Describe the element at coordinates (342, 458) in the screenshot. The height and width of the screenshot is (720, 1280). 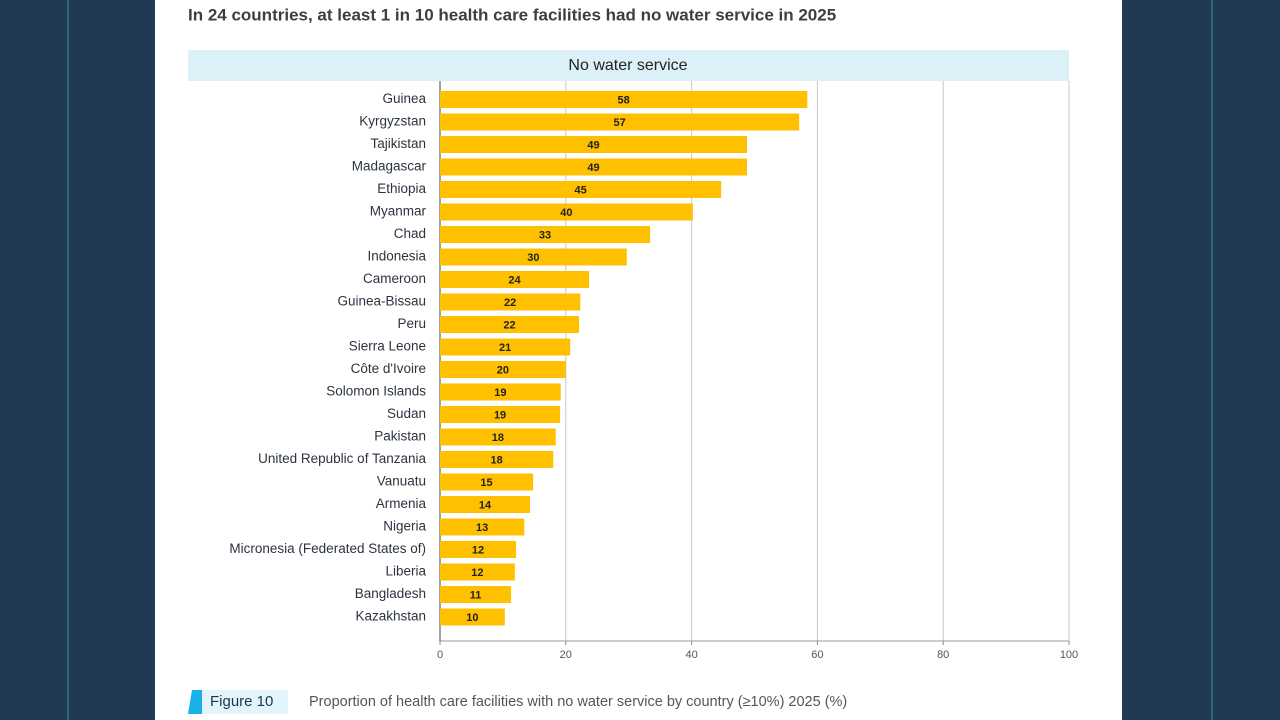
I see `y-tick-label: United Republic of Tanzania` at that location.